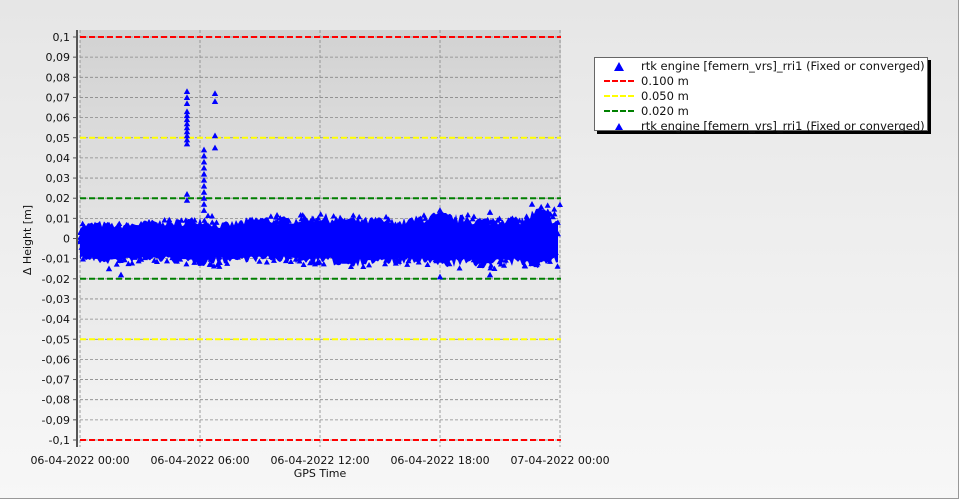 Image resolution: width=960 pixels, height=500 pixels. Describe the element at coordinates (439, 460) in the screenshot. I see `x-tick-label: 06-04-2022 18:00` at that location.